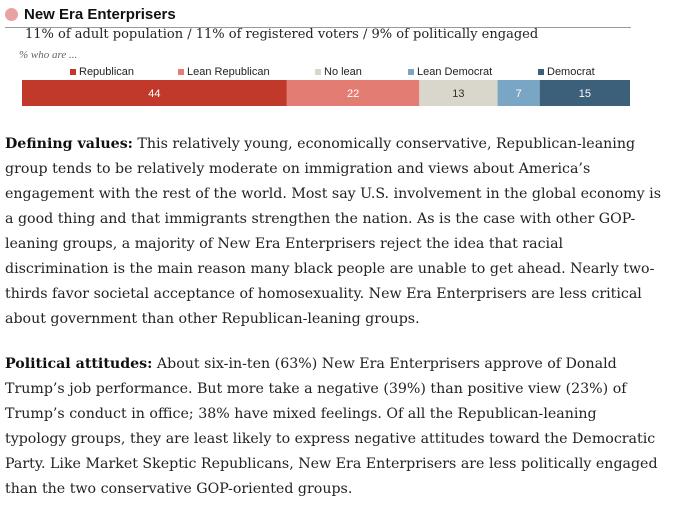 Image resolution: width=700 pixels, height=511 pixels. I want to click on legend-label-lean-democrat: Lean Democrat, so click(455, 72).